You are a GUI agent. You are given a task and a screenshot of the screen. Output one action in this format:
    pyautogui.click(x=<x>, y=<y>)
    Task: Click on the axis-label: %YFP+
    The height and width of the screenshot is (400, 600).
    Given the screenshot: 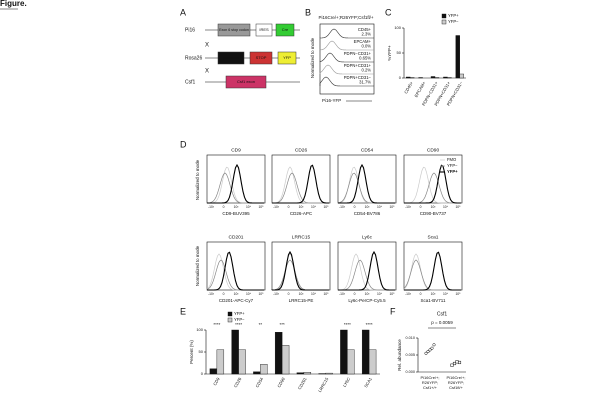 What is the action you would take?
    pyautogui.click(x=389, y=53)
    